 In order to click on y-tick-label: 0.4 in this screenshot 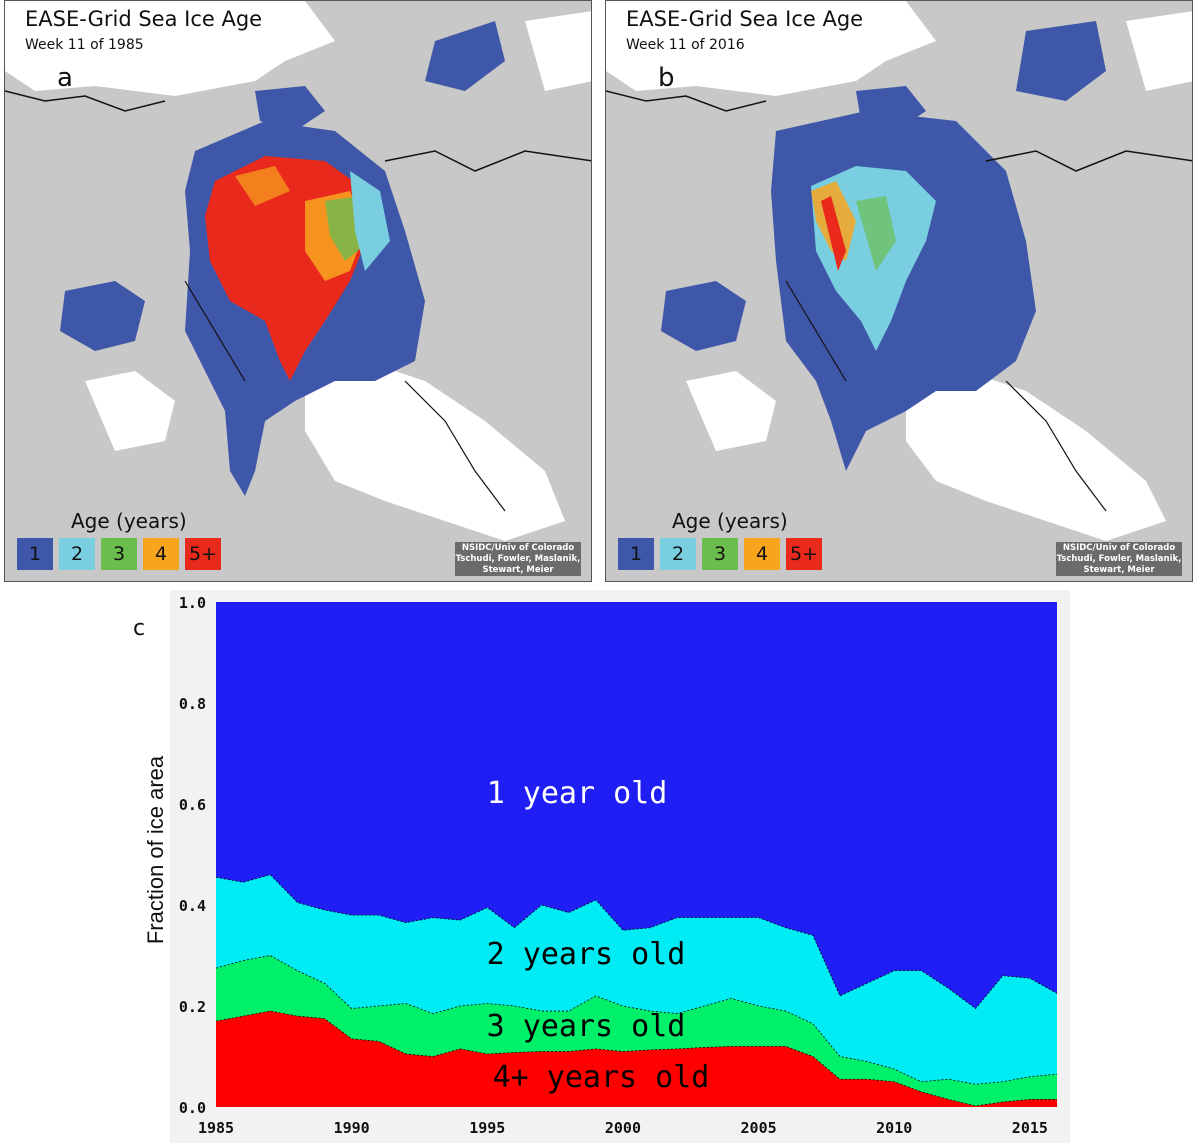, I will do `click(192, 906)`.